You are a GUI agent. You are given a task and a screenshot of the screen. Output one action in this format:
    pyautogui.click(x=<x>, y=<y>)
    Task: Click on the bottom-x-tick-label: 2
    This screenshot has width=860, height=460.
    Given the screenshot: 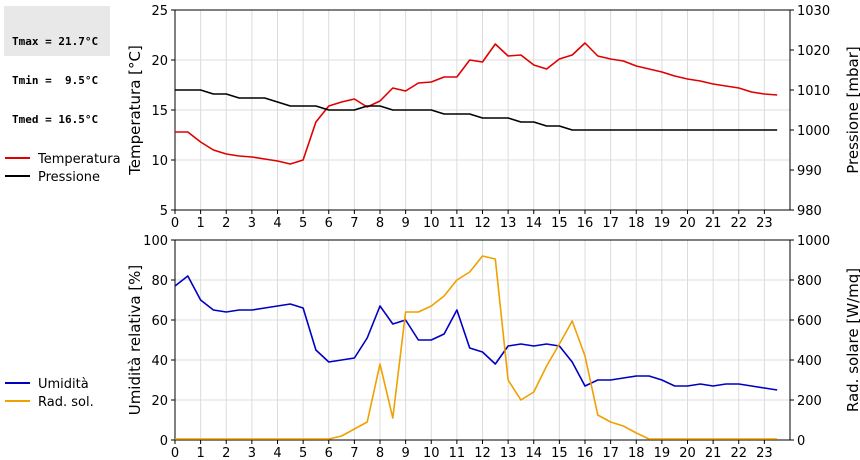 What is the action you would take?
    pyautogui.click(x=226, y=453)
    